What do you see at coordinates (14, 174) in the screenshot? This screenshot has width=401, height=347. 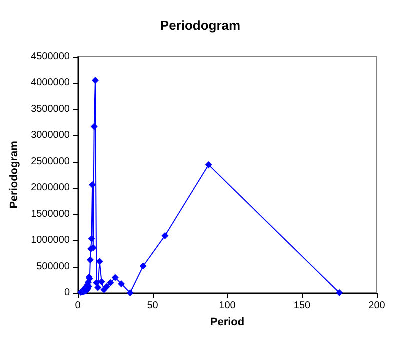 I see `y-axis-title: Periodogram` at bounding box center [14, 174].